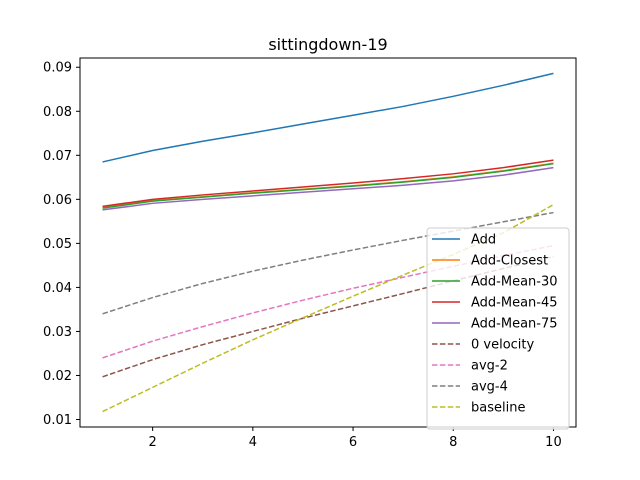 The width and height of the screenshot is (640, 480). Describe the element at coordinates (498, 408) in the screenshot. I see `legend-label: baseline` at that location.